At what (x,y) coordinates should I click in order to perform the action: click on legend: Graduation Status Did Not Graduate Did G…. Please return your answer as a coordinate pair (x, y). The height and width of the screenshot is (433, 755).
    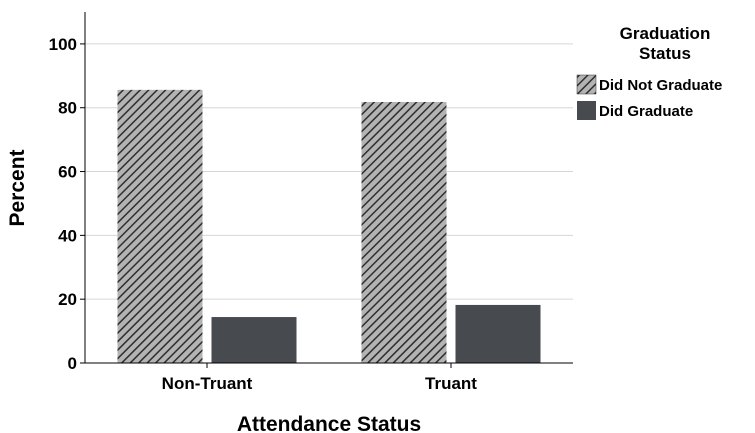
    Looking at the image, I should click on (649, 72).